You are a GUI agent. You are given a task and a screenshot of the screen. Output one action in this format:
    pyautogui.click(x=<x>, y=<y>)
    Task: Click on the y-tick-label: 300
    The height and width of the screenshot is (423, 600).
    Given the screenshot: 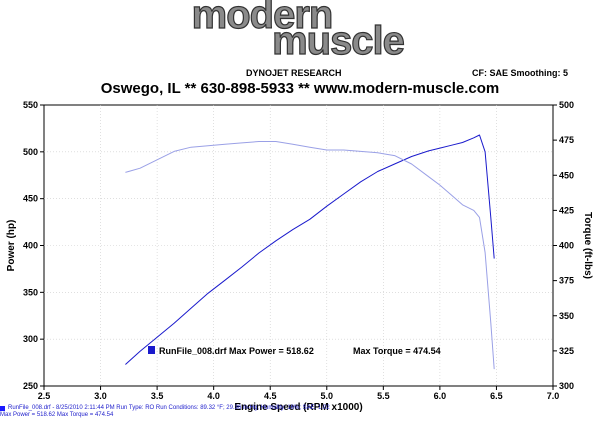 What is the action you would take?
    pyautogui.click(x=30, y=339)
    